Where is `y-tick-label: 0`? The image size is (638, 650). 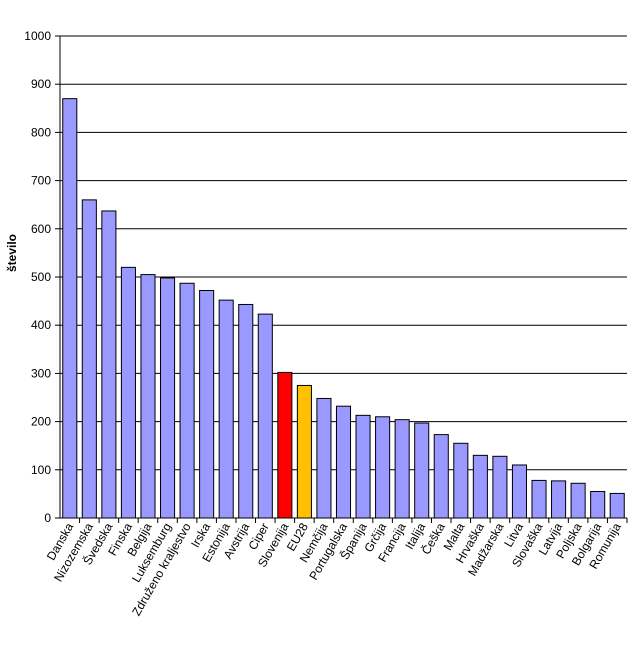 y-tick-label: 0 is located at coordinates (47, 518).